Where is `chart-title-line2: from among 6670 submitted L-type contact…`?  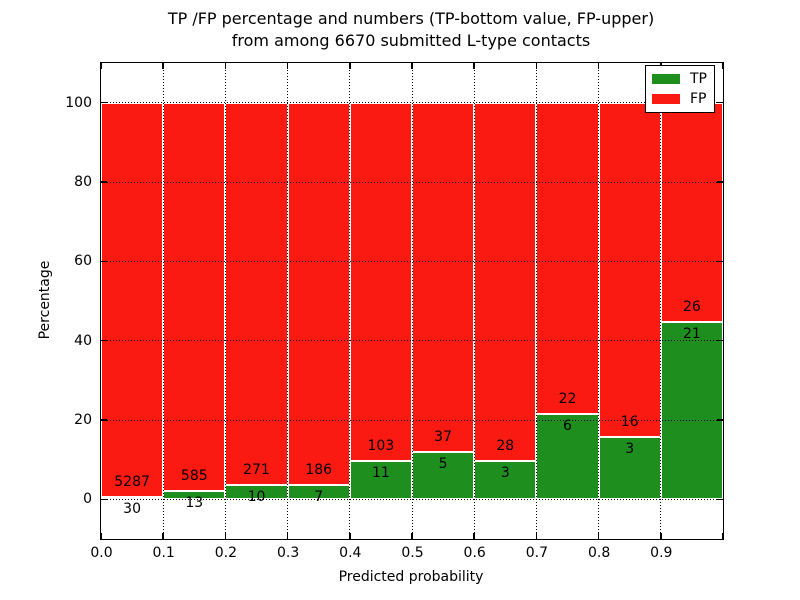 chart-title-line2: from among 6670 submitted L-type contact… is located at coordinates (411, 40).